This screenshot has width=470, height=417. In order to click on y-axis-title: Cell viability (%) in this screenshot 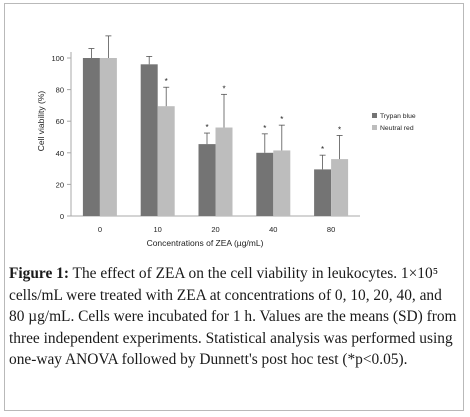, I will do `click(41, 121)`.